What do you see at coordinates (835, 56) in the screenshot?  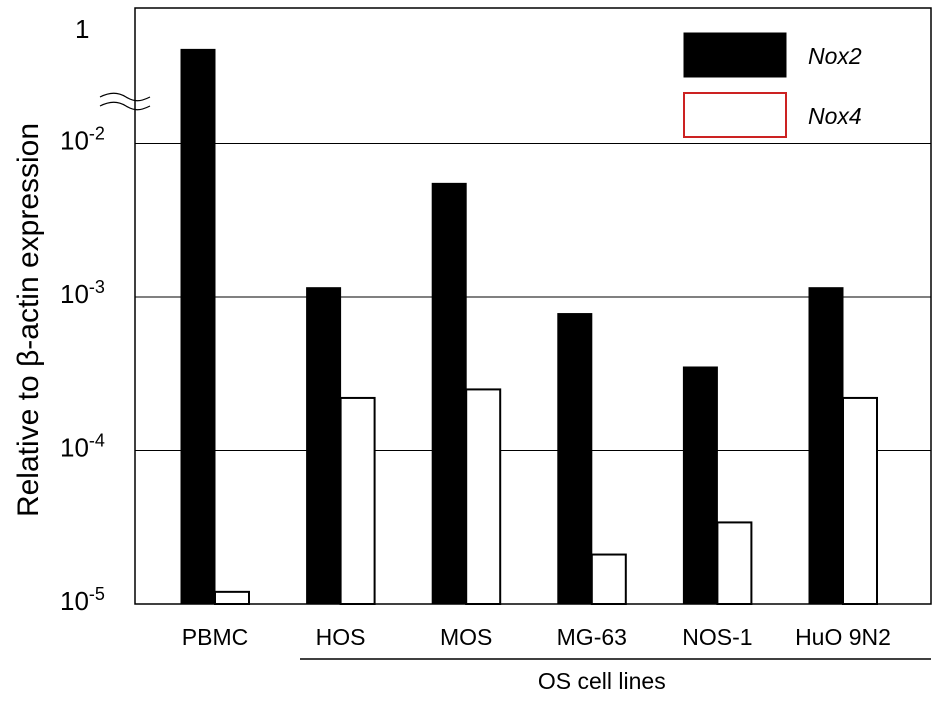 I see `legend-label-nox2: Nox2` at bounding box center [835, 56].